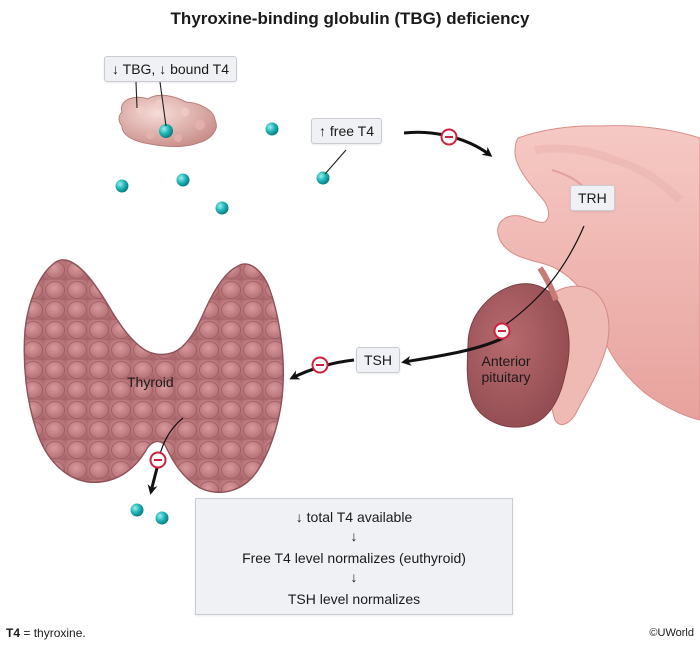 The width and height of the screenshot is (700, 645). What do you see at coordinates (170, 69) in the screenshot?
I see `label-tbg-bound-t4: ↓ TBG, ↓ bound T4` at bounding box center [170, 69].